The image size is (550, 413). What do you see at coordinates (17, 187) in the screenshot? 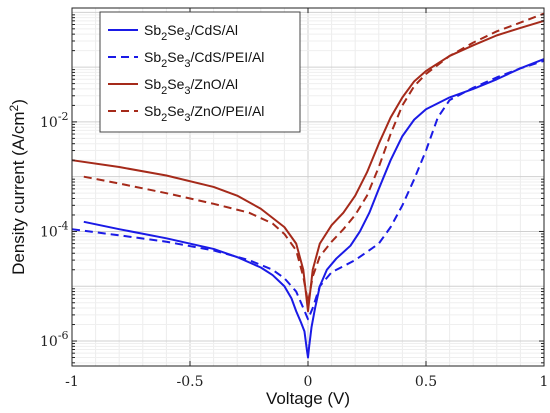
I see `y-axis-label: Density current (A/cm2)` at bounding box center [17, 187].